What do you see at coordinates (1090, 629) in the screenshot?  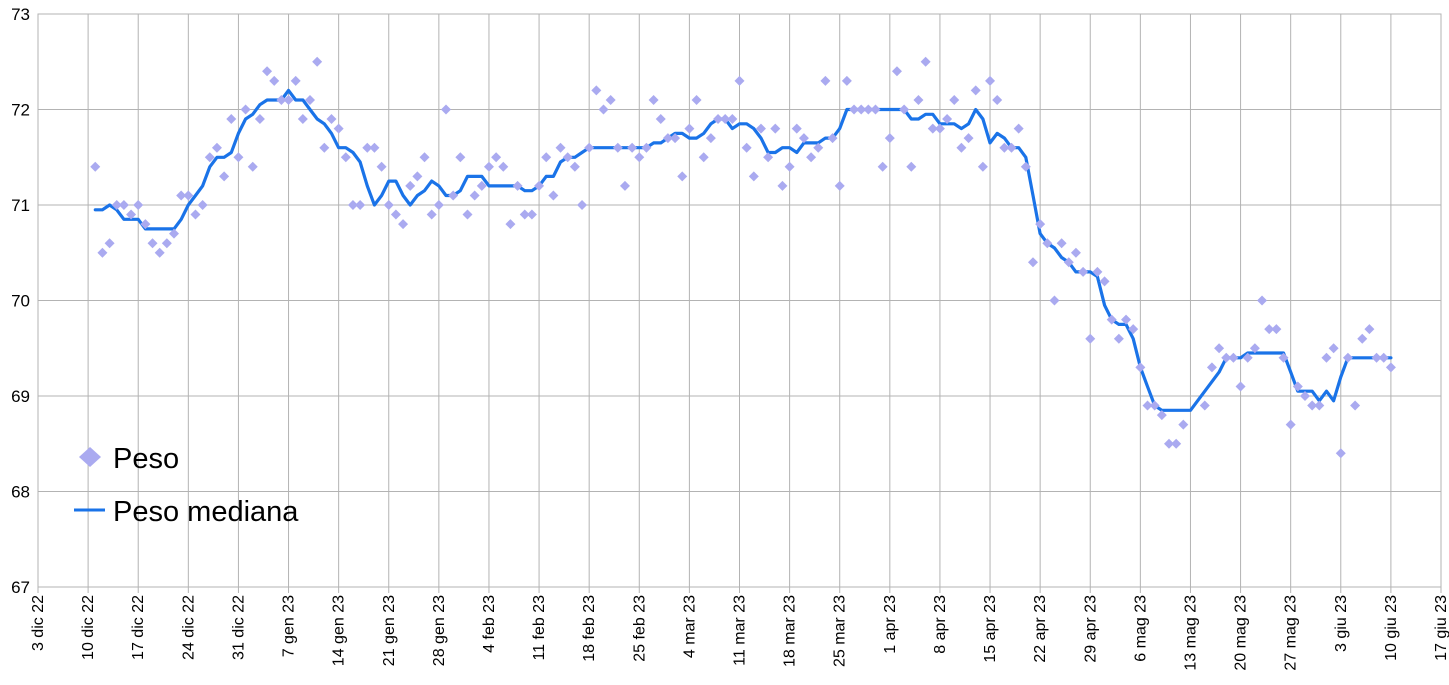 I see `x-tick-label: 29 apr 23` at bounding box center [1090, 629].